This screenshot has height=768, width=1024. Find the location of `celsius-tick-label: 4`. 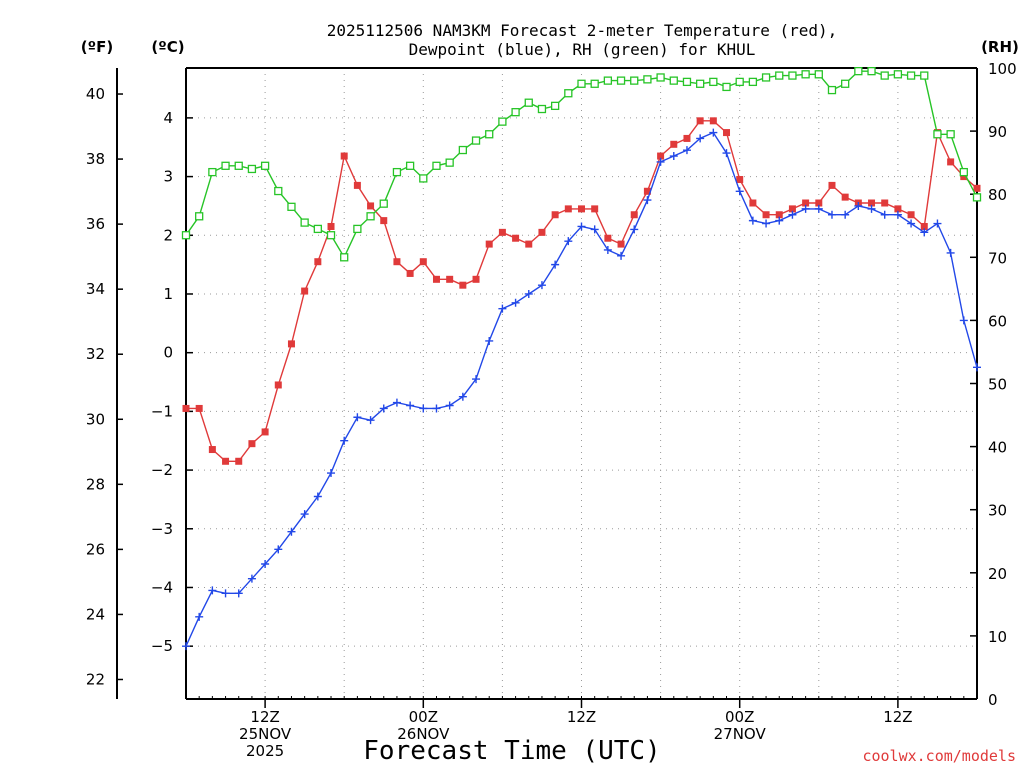

celsius-tick-label: 4 is located at coordinates (168, 118).